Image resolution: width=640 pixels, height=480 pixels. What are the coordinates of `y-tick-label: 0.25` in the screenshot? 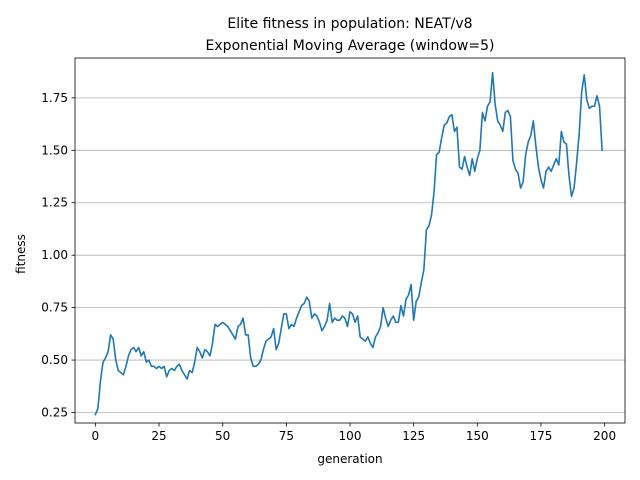 It's located at (54, 413).